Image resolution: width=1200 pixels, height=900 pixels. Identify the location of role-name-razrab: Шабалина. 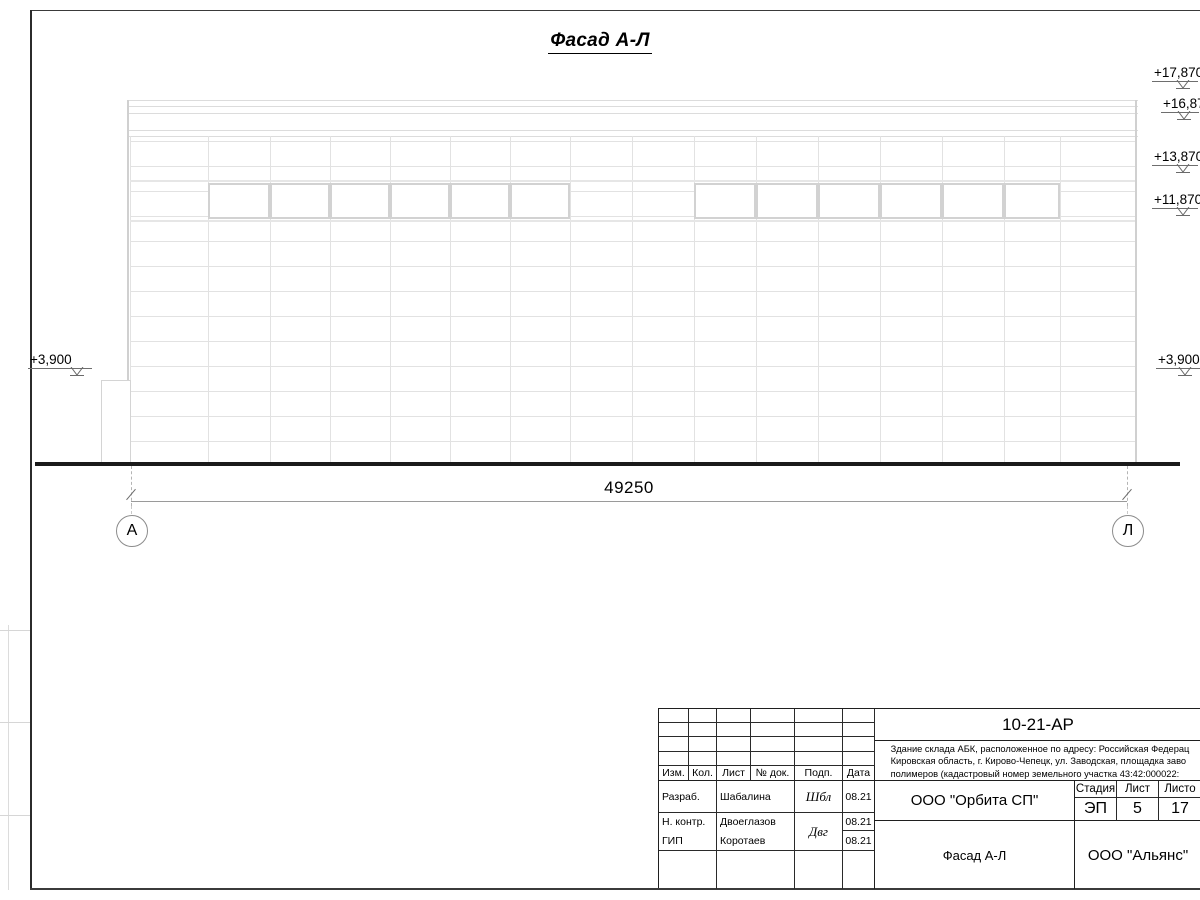
(756, 797).